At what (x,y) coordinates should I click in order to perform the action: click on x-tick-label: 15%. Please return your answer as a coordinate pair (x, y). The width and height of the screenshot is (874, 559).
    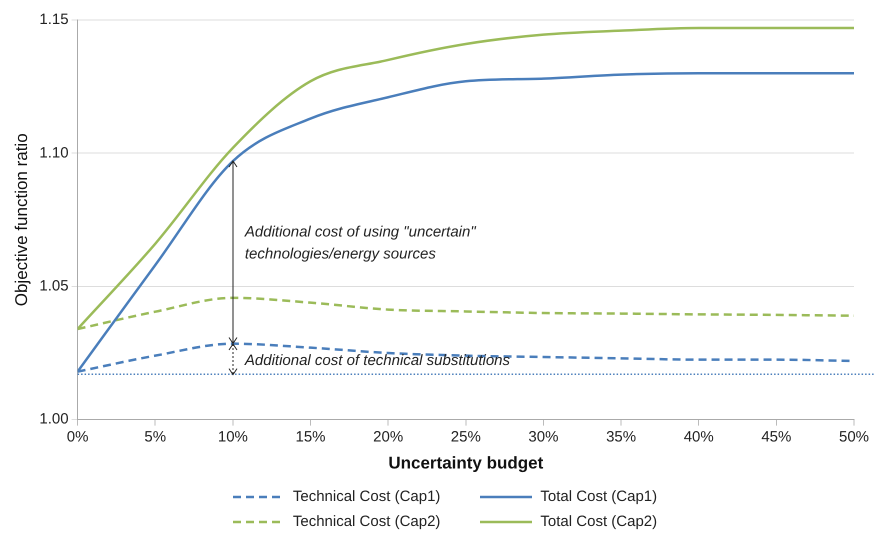
    Looking at the image, I should click on (311, 437).